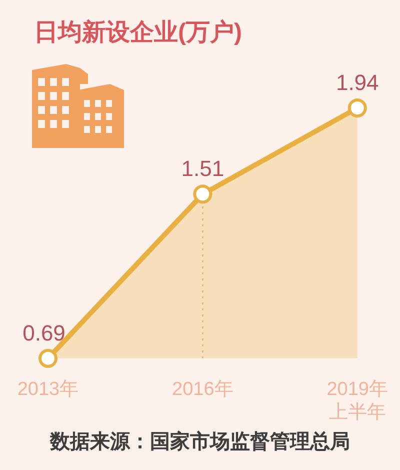 The image size is (400, 470). What do you see at coordinates (357, 83) in the screenshot?
I see `data-label: 1.94` at bounding box center [357, 83].